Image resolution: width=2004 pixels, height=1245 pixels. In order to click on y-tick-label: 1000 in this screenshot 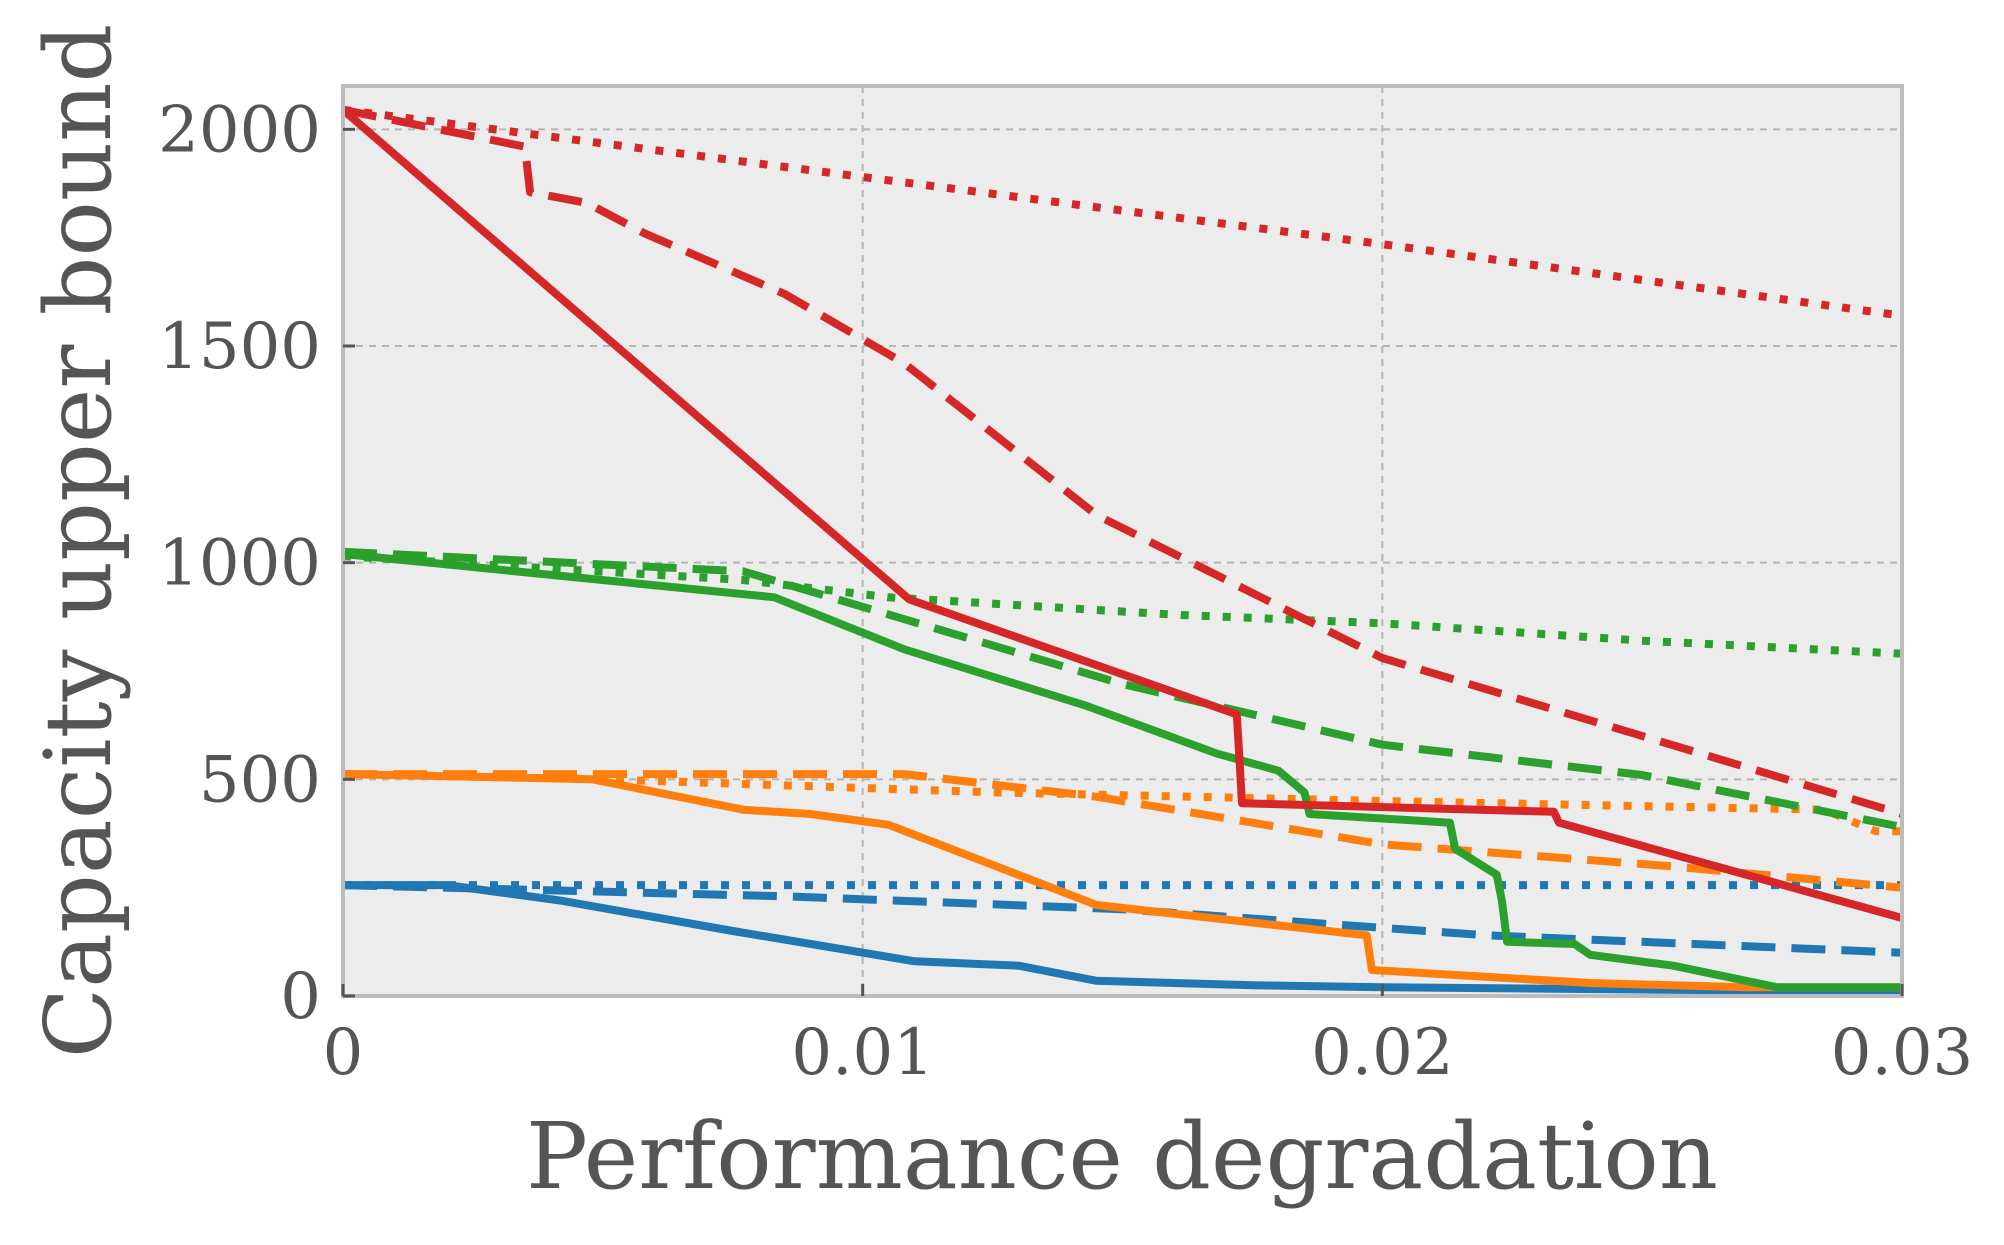, I will do `click(239, 564)`.